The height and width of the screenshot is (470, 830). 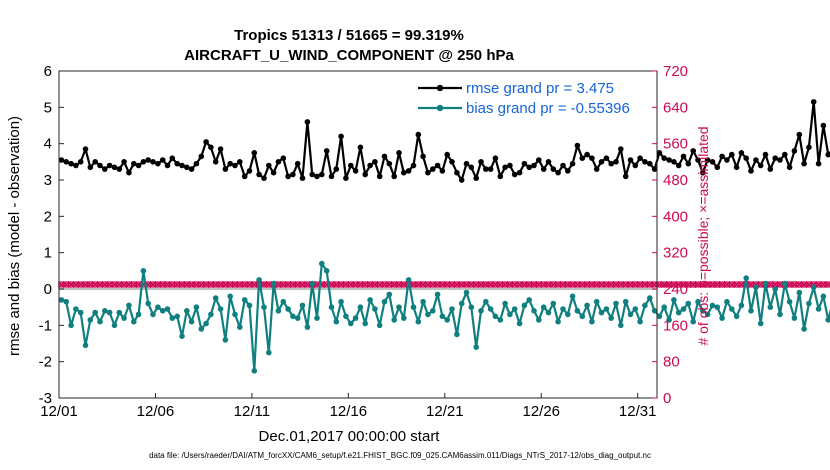 What do you see at coordinates (675, 71) in the screenshot?
I see `y2-tick-label: 720` at bounding box center [675, 71].